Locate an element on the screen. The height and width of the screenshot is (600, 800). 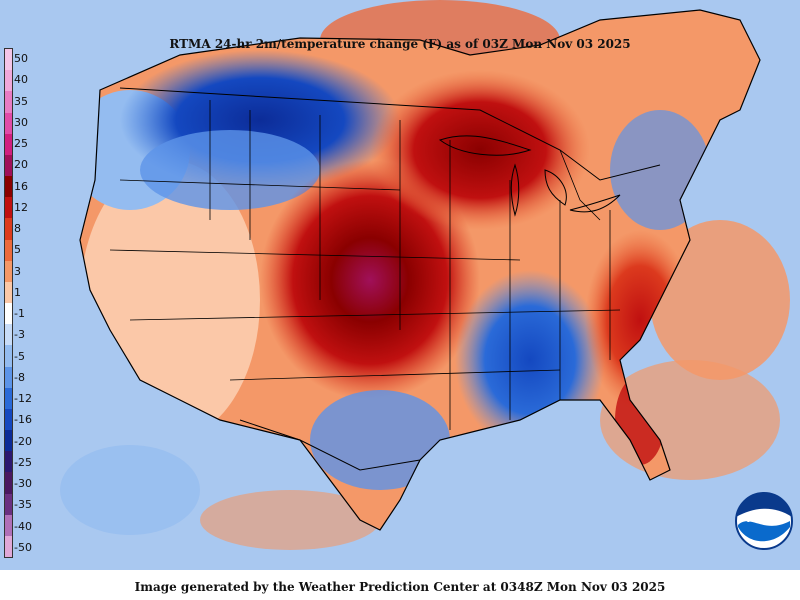
legend-label: 1 is located at coordinates (17, 292).